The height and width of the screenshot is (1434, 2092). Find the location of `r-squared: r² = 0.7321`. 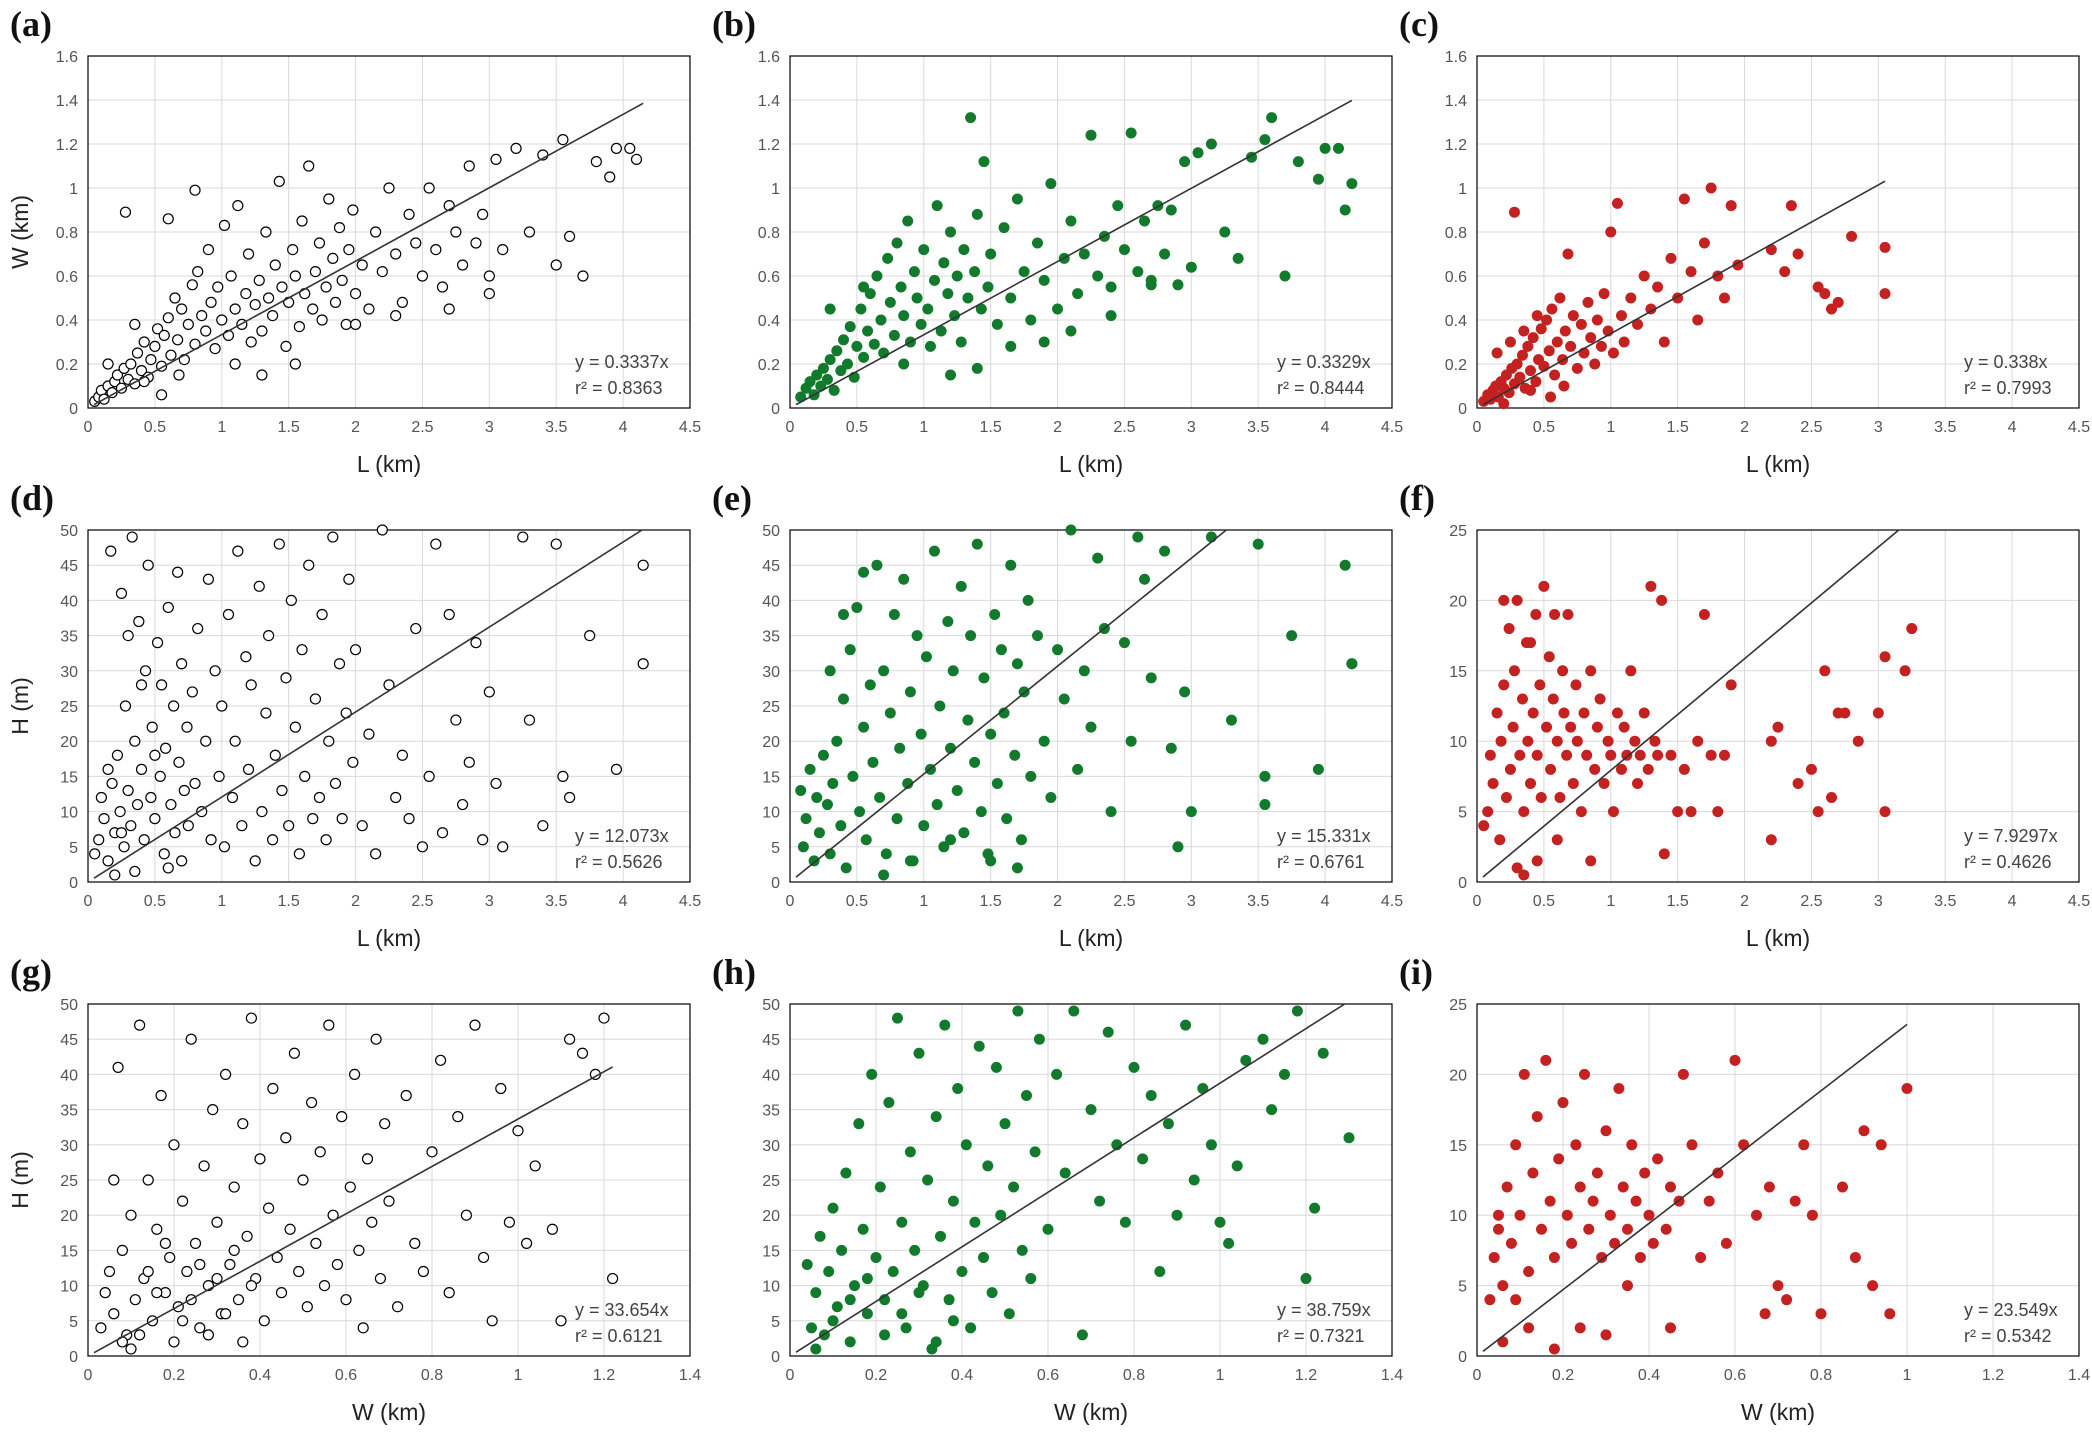

r-squared: r² = 0.7321 is located at coordinates (1321, 1336).